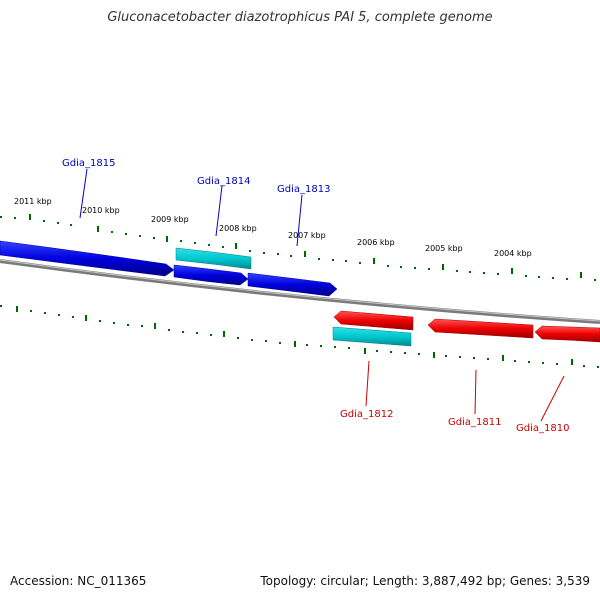 Image resolution: width=600 pixels, height=600 pixels. What do you see at coordinates (366, 414) in the screenshot?
I see `gene-label-gdia-1812: Gdia_1812` at bounding box center [366, 414].